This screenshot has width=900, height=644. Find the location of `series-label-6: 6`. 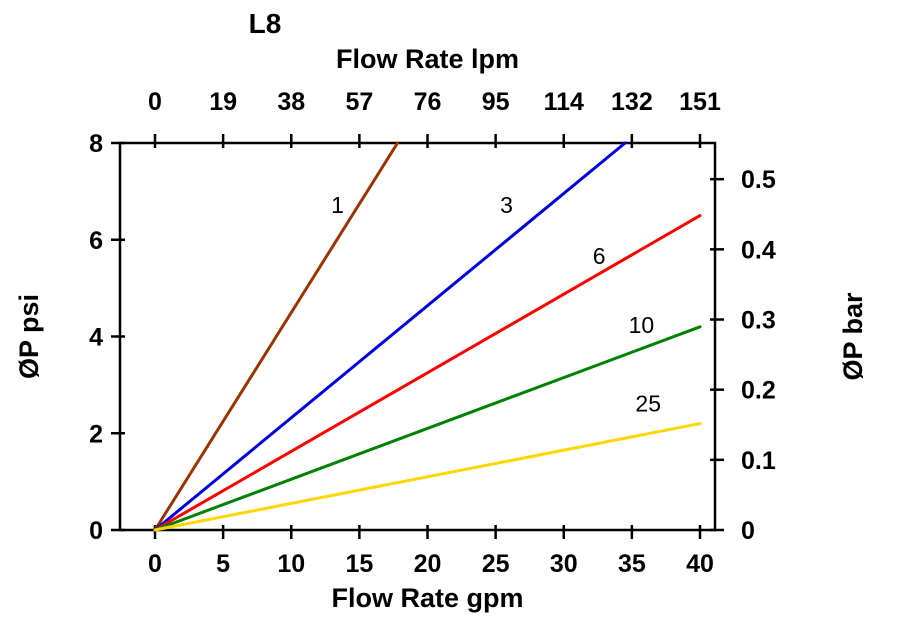

series-label-6: 6 is located at coordinates (599, 256).